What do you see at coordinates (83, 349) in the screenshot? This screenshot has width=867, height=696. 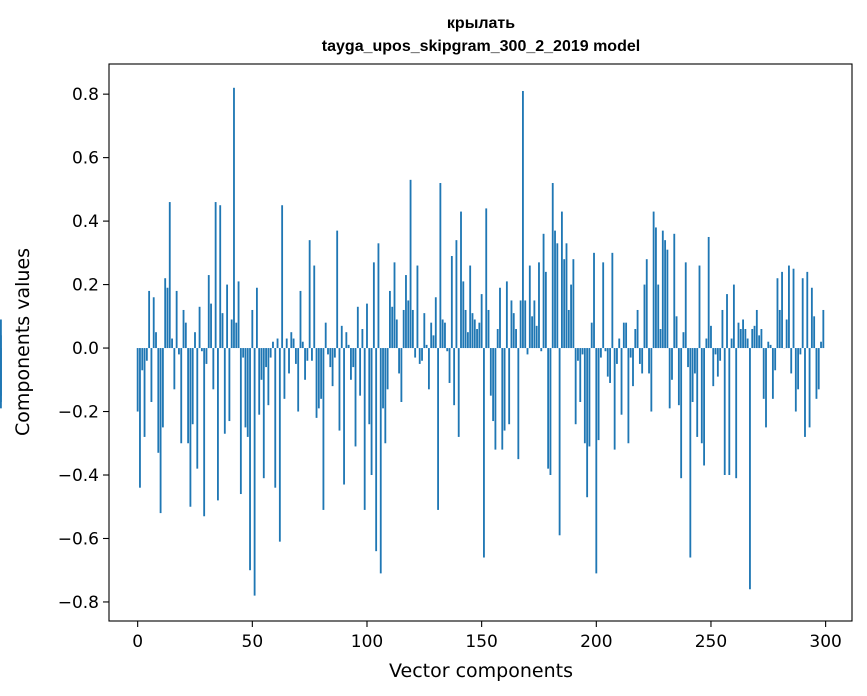 I see `y-axis-ticks: −0.8 −0.6 −0.4 −0.2 0.0 0.2 0.4 0.6 0.8` at bounding box center [83, 349].